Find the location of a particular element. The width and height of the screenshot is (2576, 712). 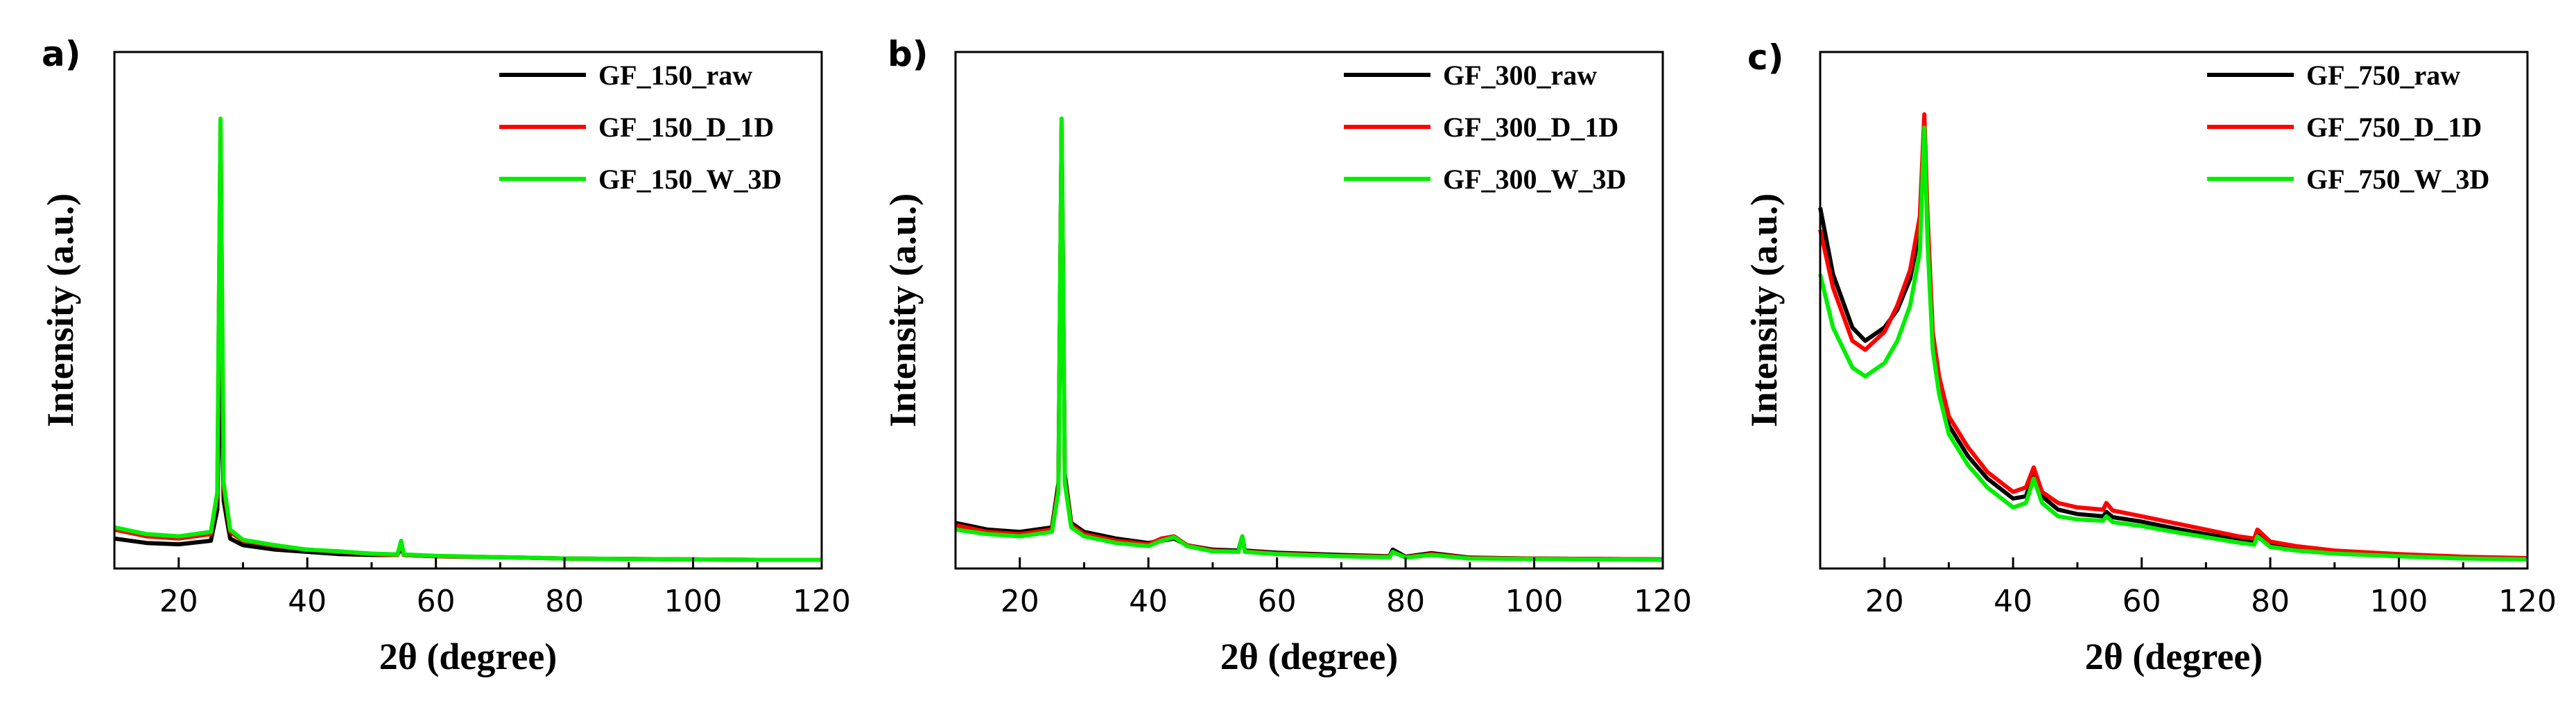

legend-entry-label: GF_300_W_3D is located at coordinates (1534, 179).